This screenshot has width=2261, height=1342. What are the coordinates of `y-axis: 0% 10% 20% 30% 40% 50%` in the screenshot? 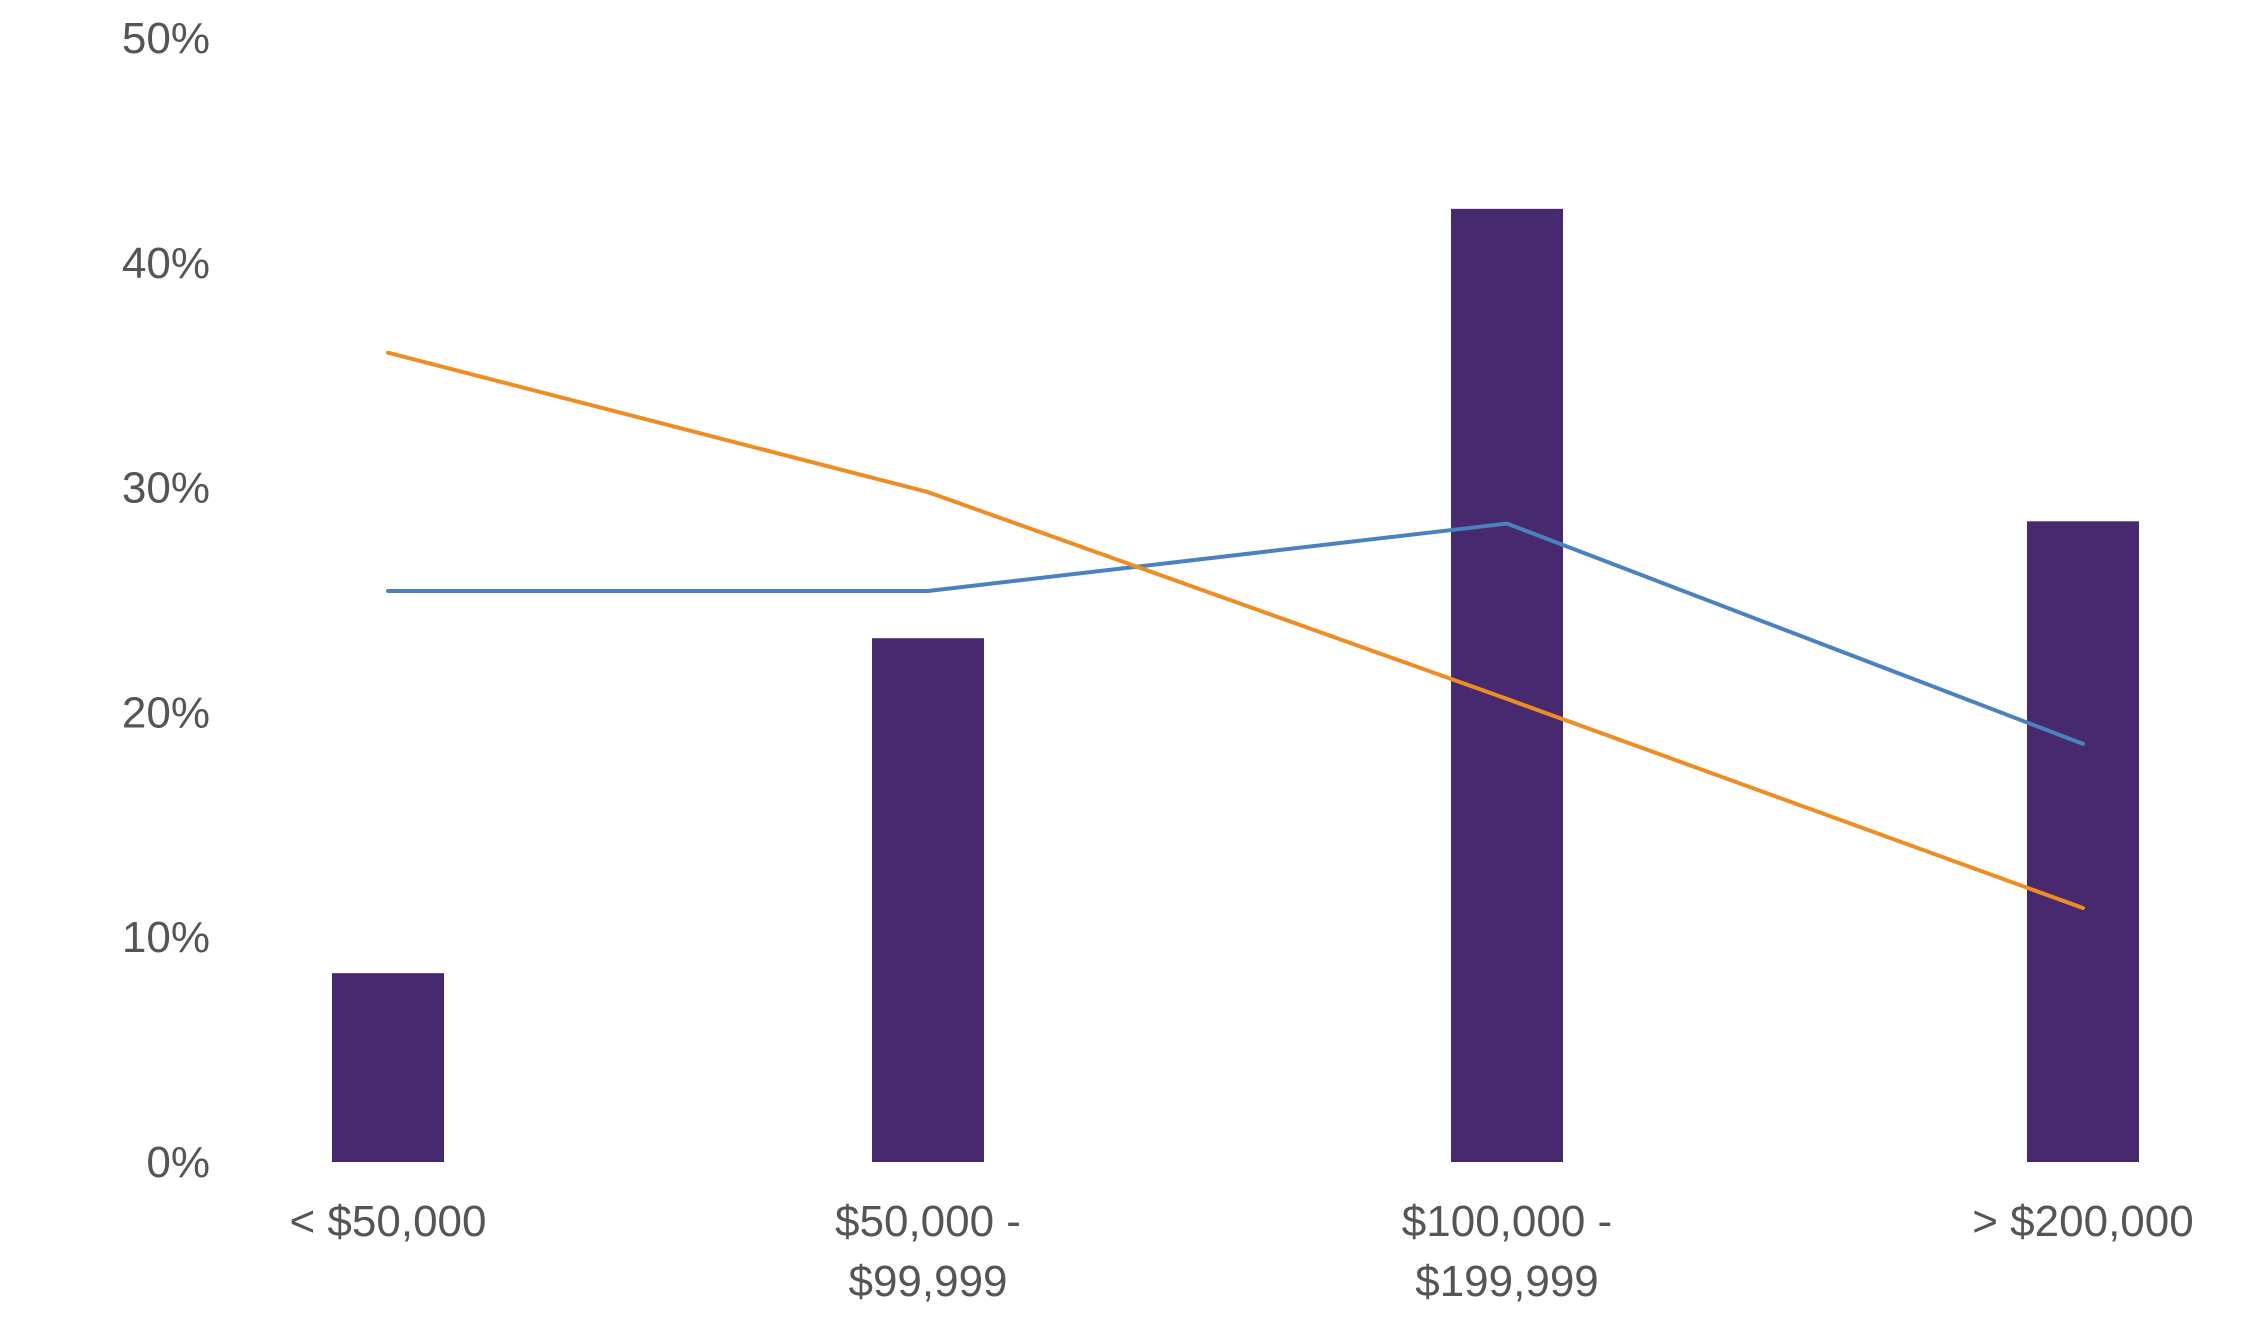 It's located at (166, 600).